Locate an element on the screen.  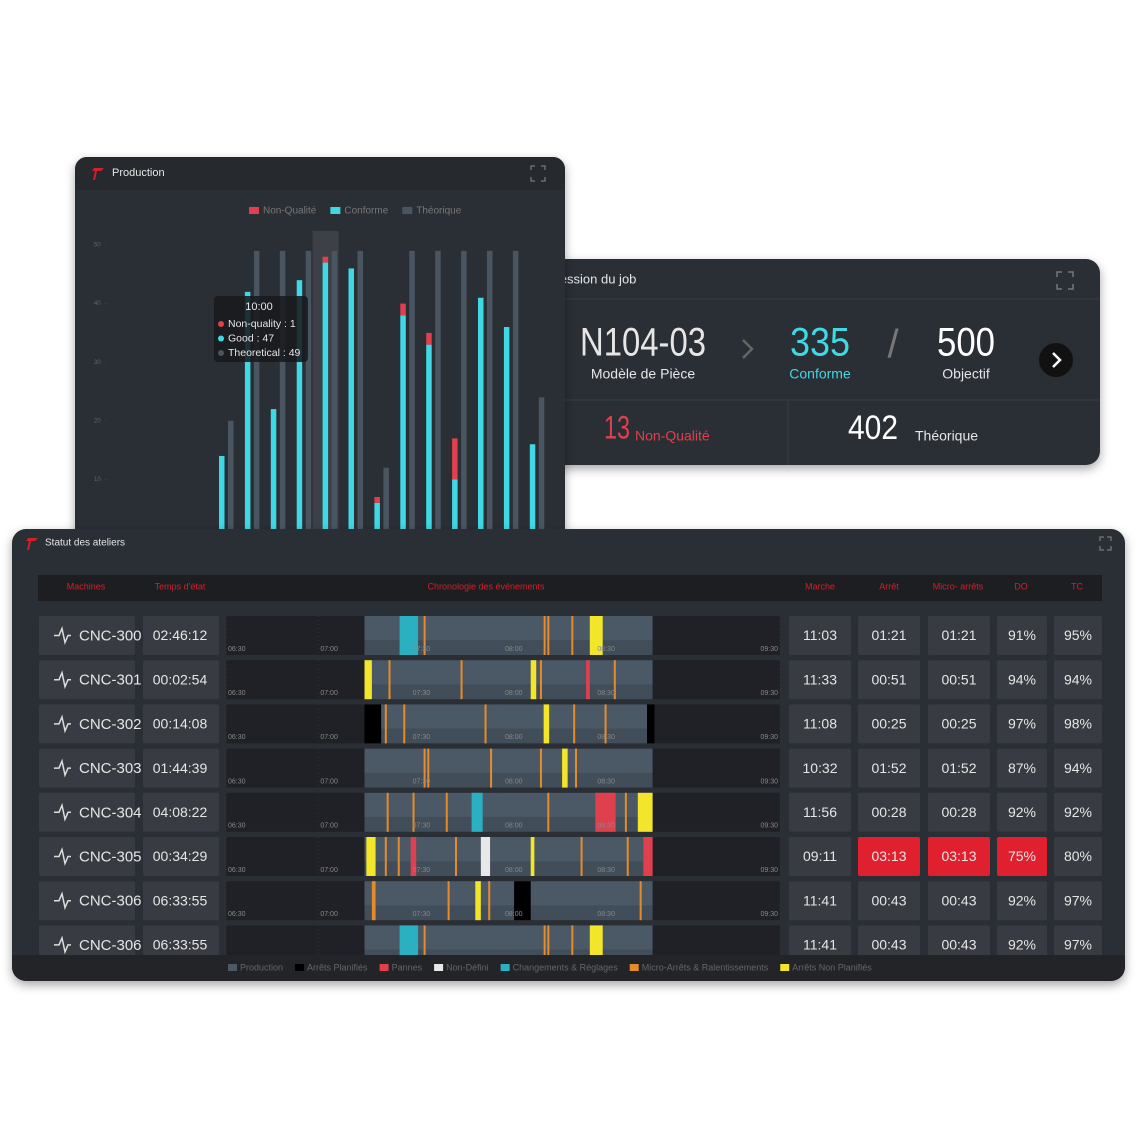
stat-value: 09:11 is located at coordinates (820, 856).